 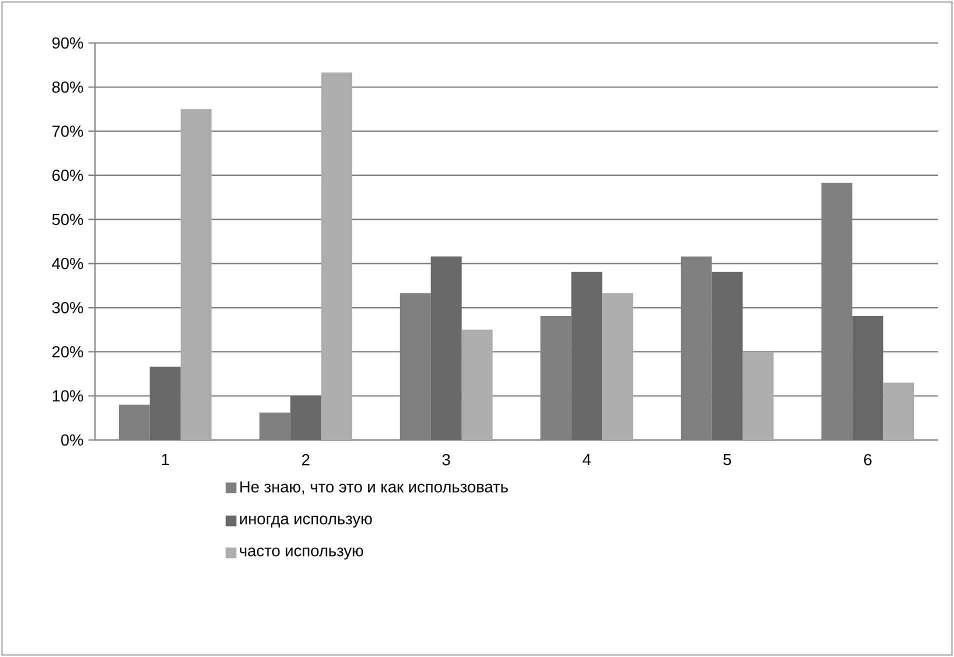 What do you see at coordinates (68, 396) in the screenshot?
I see `y-tick-label: 10%` at bounding box center [68, 396].